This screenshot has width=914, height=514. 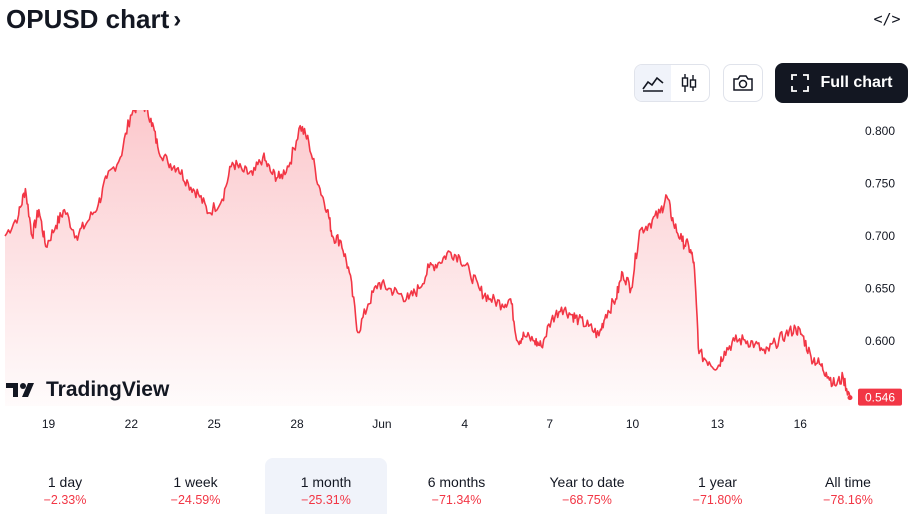 What do you see at coordinates (132, 424) in the screenshot?
I see `x-tick-label: 22` at bounding box center [132, 424].